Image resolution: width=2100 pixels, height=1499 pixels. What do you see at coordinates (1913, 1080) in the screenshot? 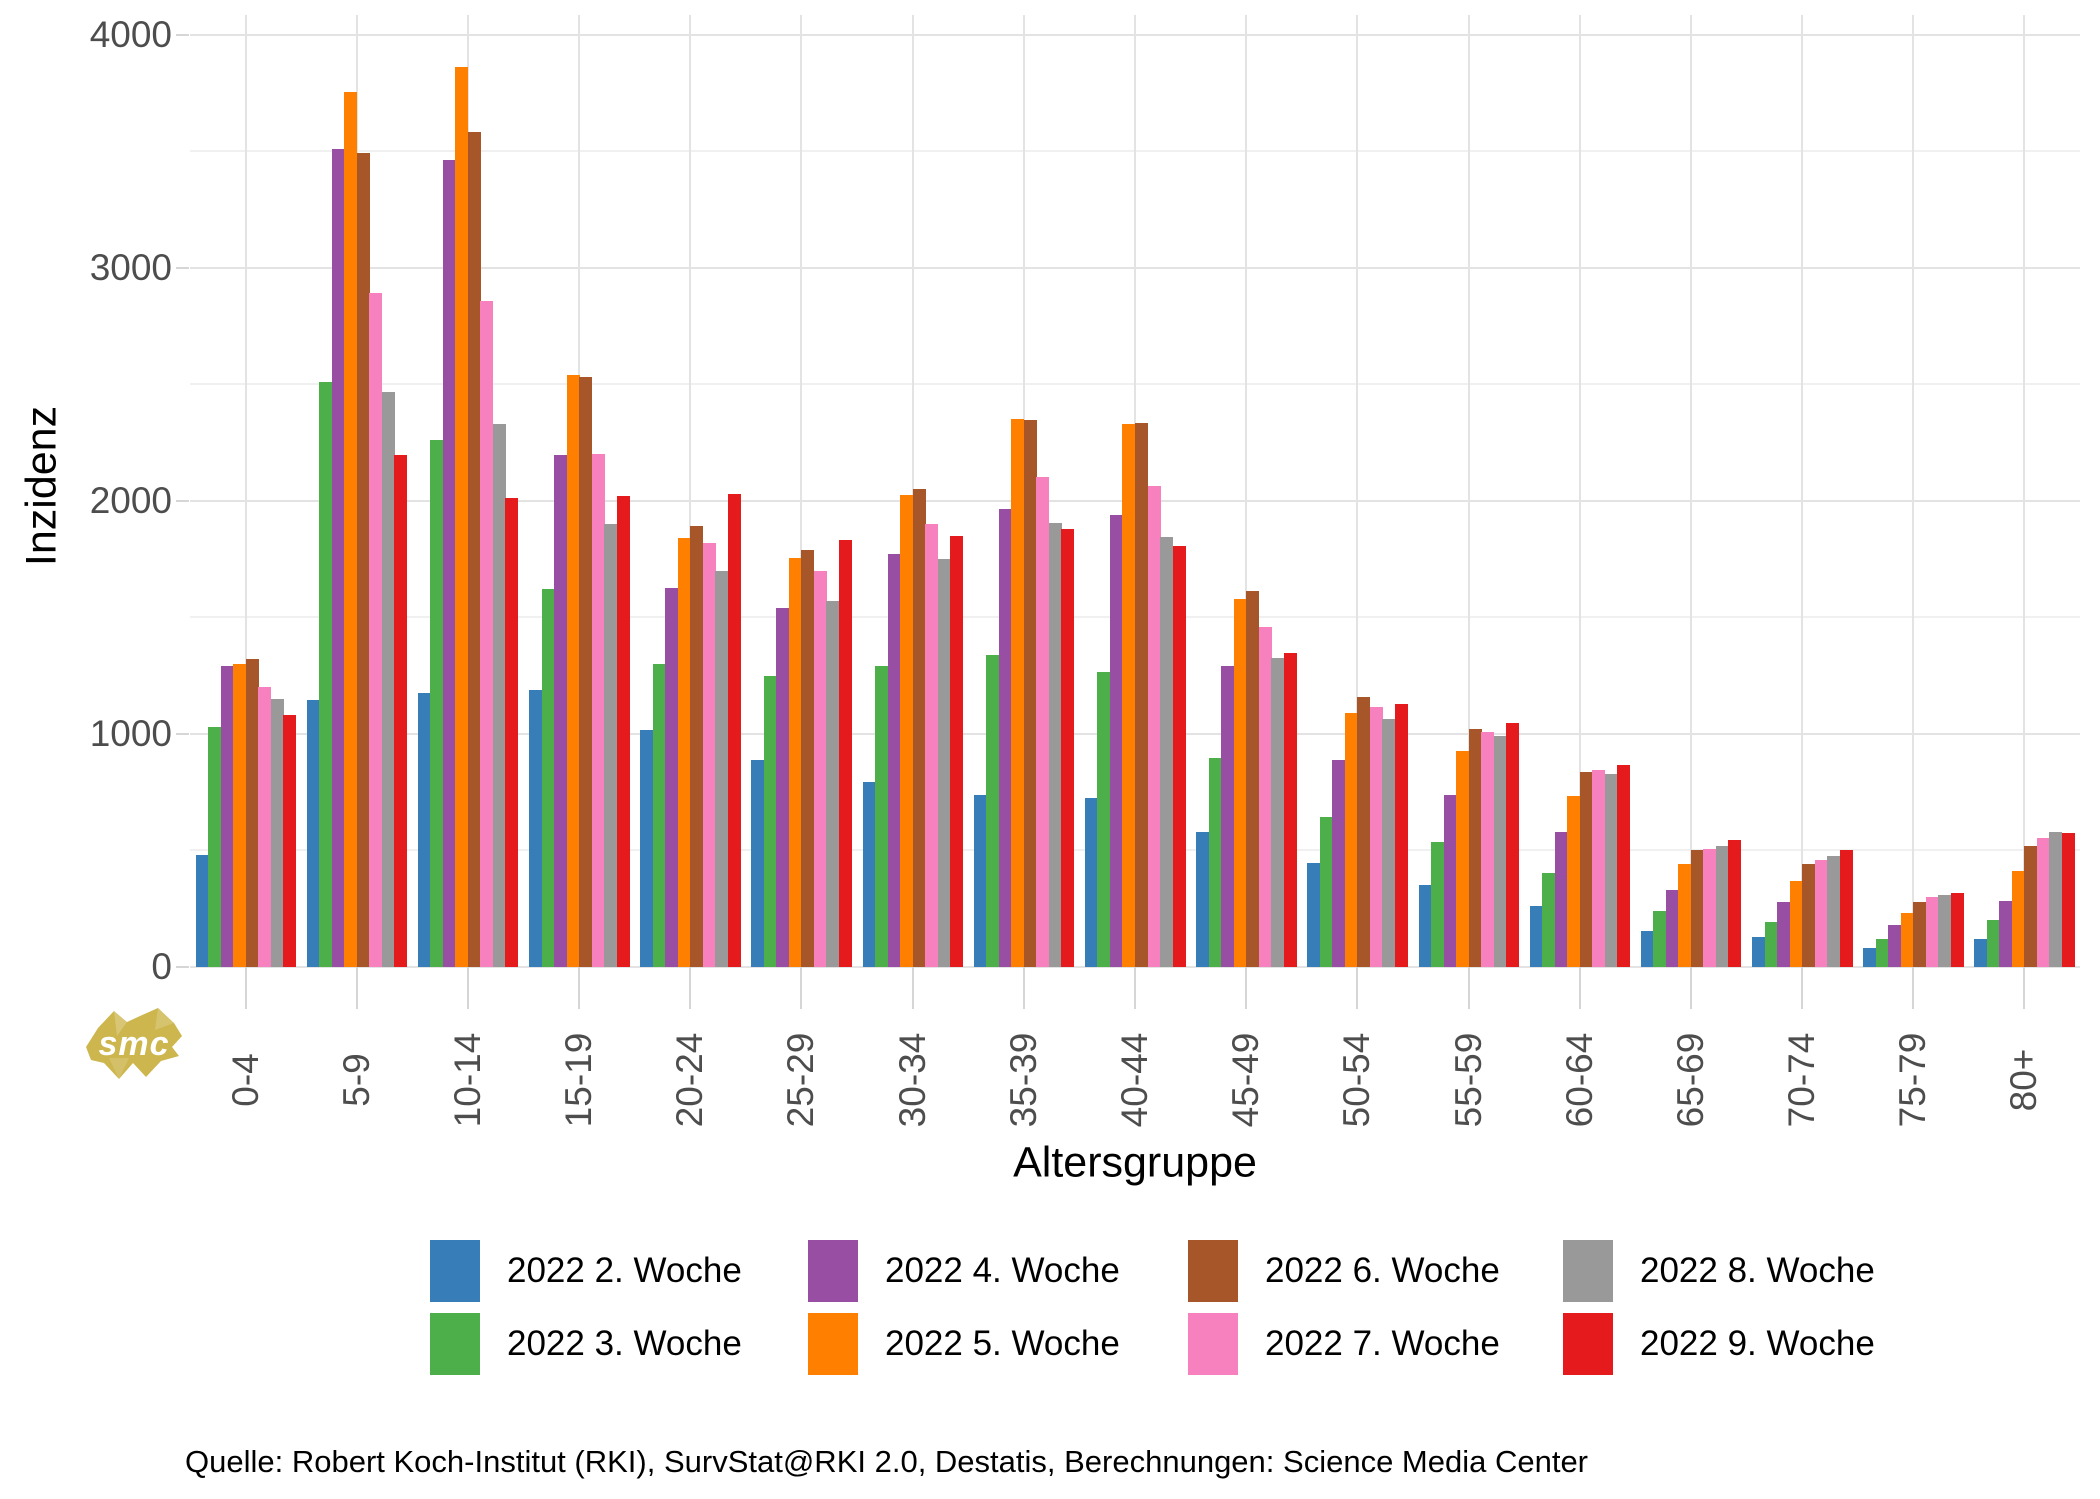
I see `x-axis-tick-label: 75-79` at bounding box center [1913, 1080].